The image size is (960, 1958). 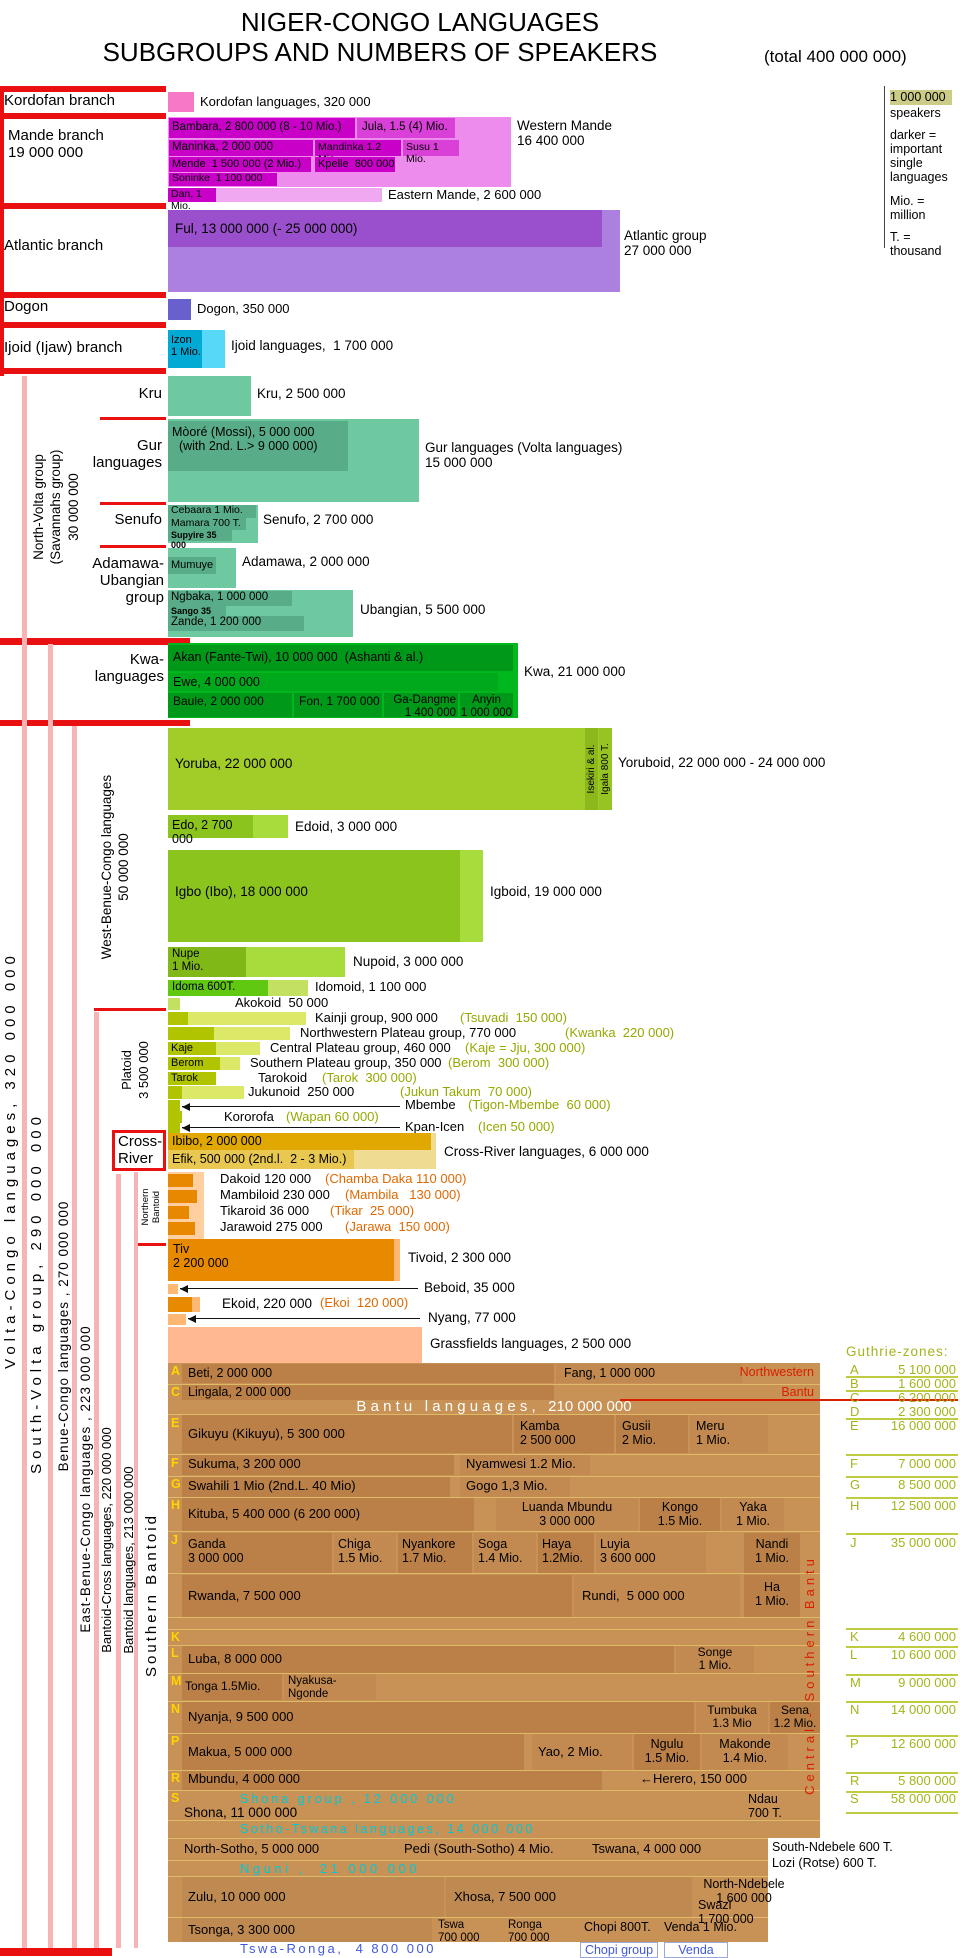 I want to click on lbl-northwestern: Northwestern, so click(x=776, y=1372).